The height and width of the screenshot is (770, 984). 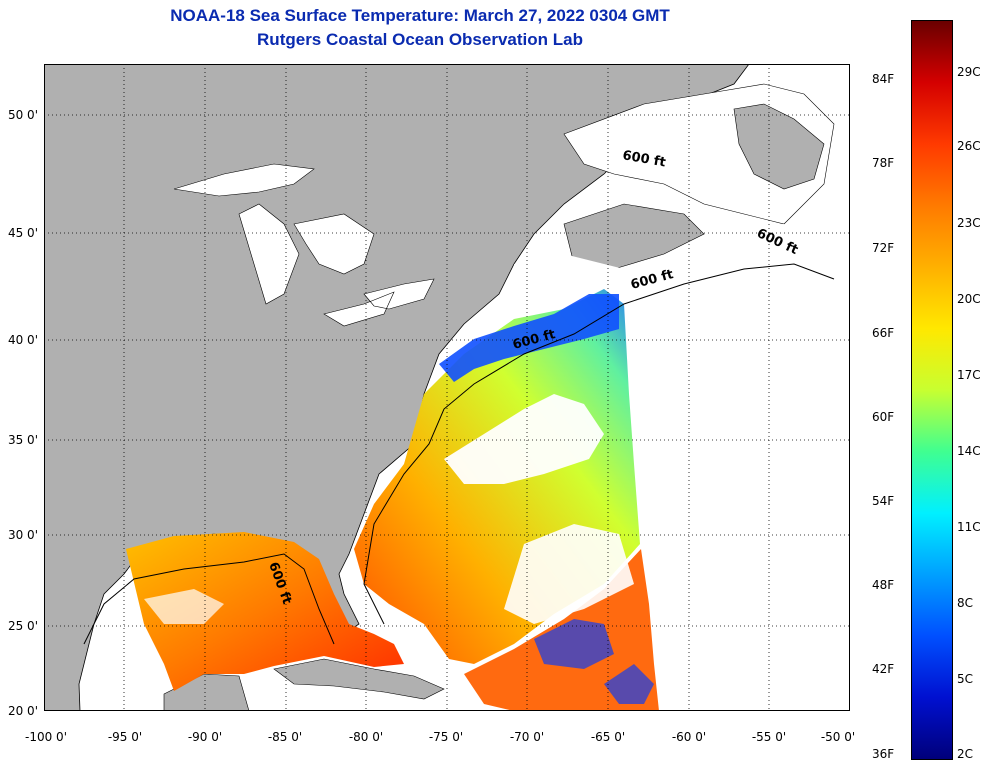 What do you see at coordinates (22, 440) in the screenshot?
I see `lat-label: 35 0'` at bounding box center [22, 440].